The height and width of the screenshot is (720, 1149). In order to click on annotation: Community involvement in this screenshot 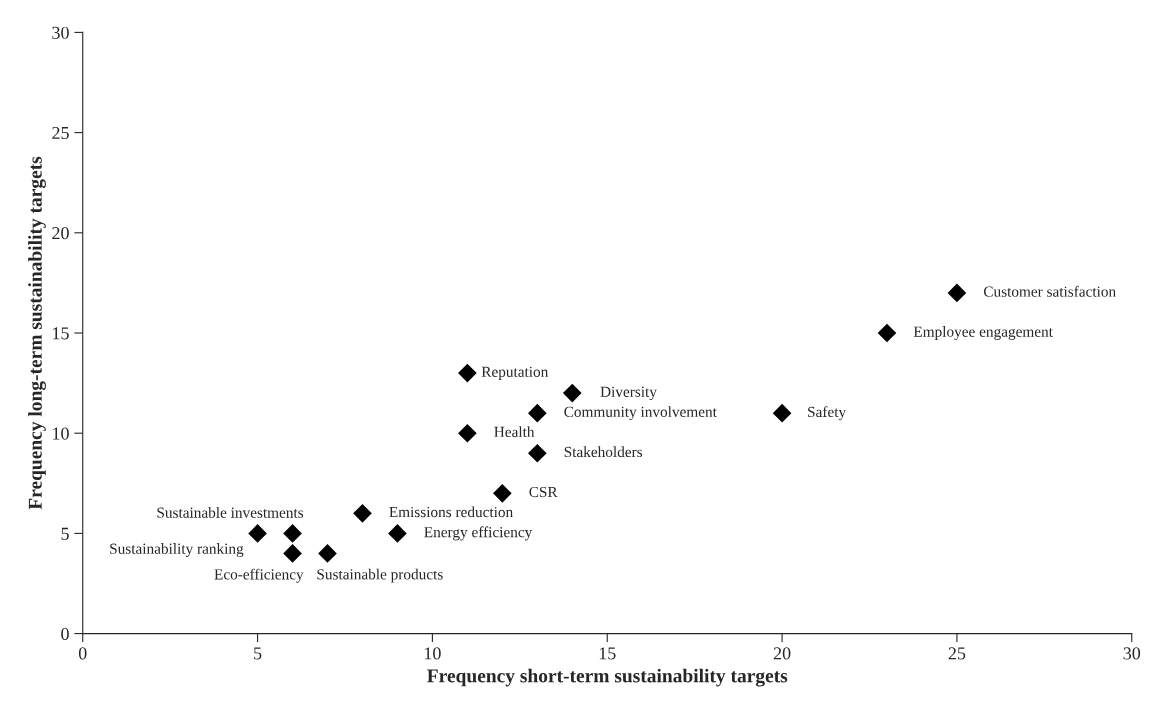, I will do `click(640, 413)`.